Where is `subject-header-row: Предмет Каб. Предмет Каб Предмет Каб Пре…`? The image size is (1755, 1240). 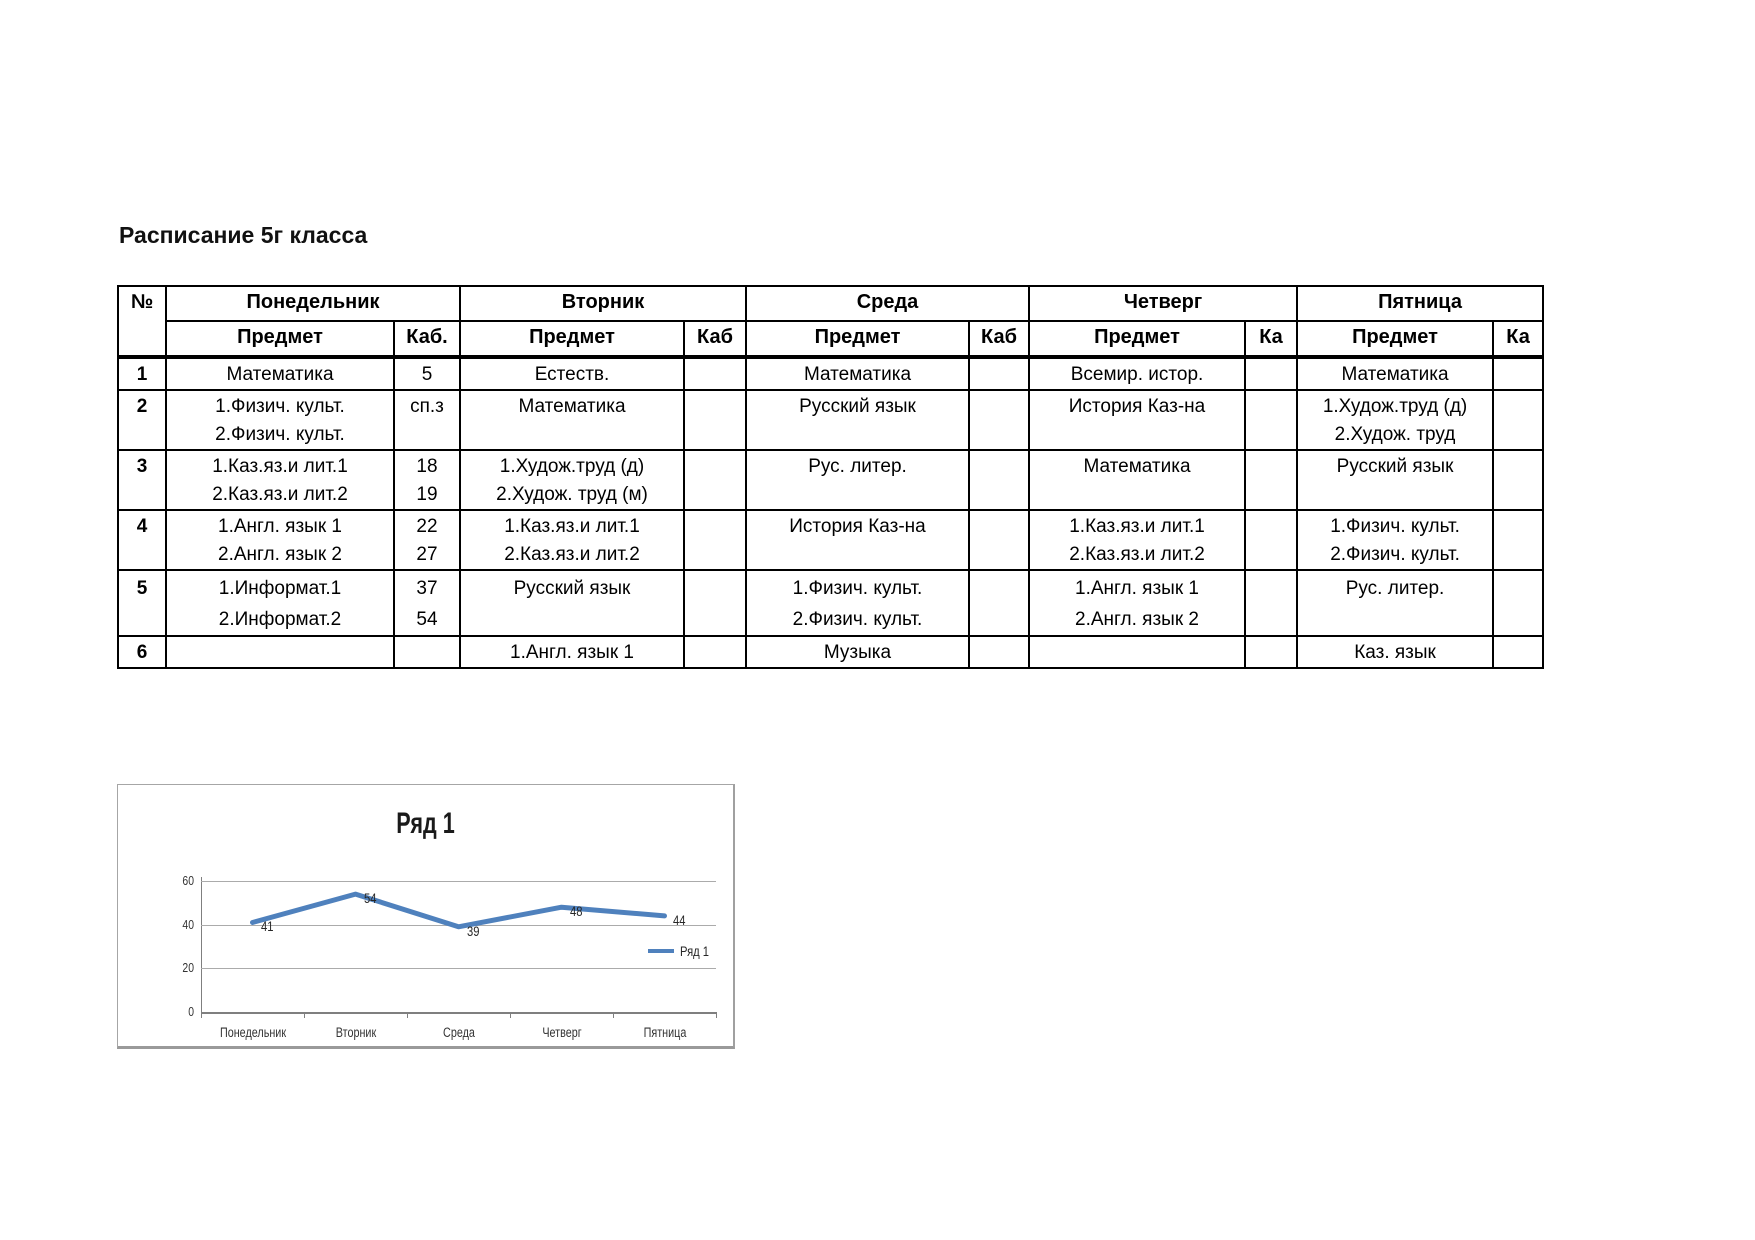
subject-header-row: Предмет Каб. Предмет Каб Предмет Каб Пре… is located at coordinates (831, 339).